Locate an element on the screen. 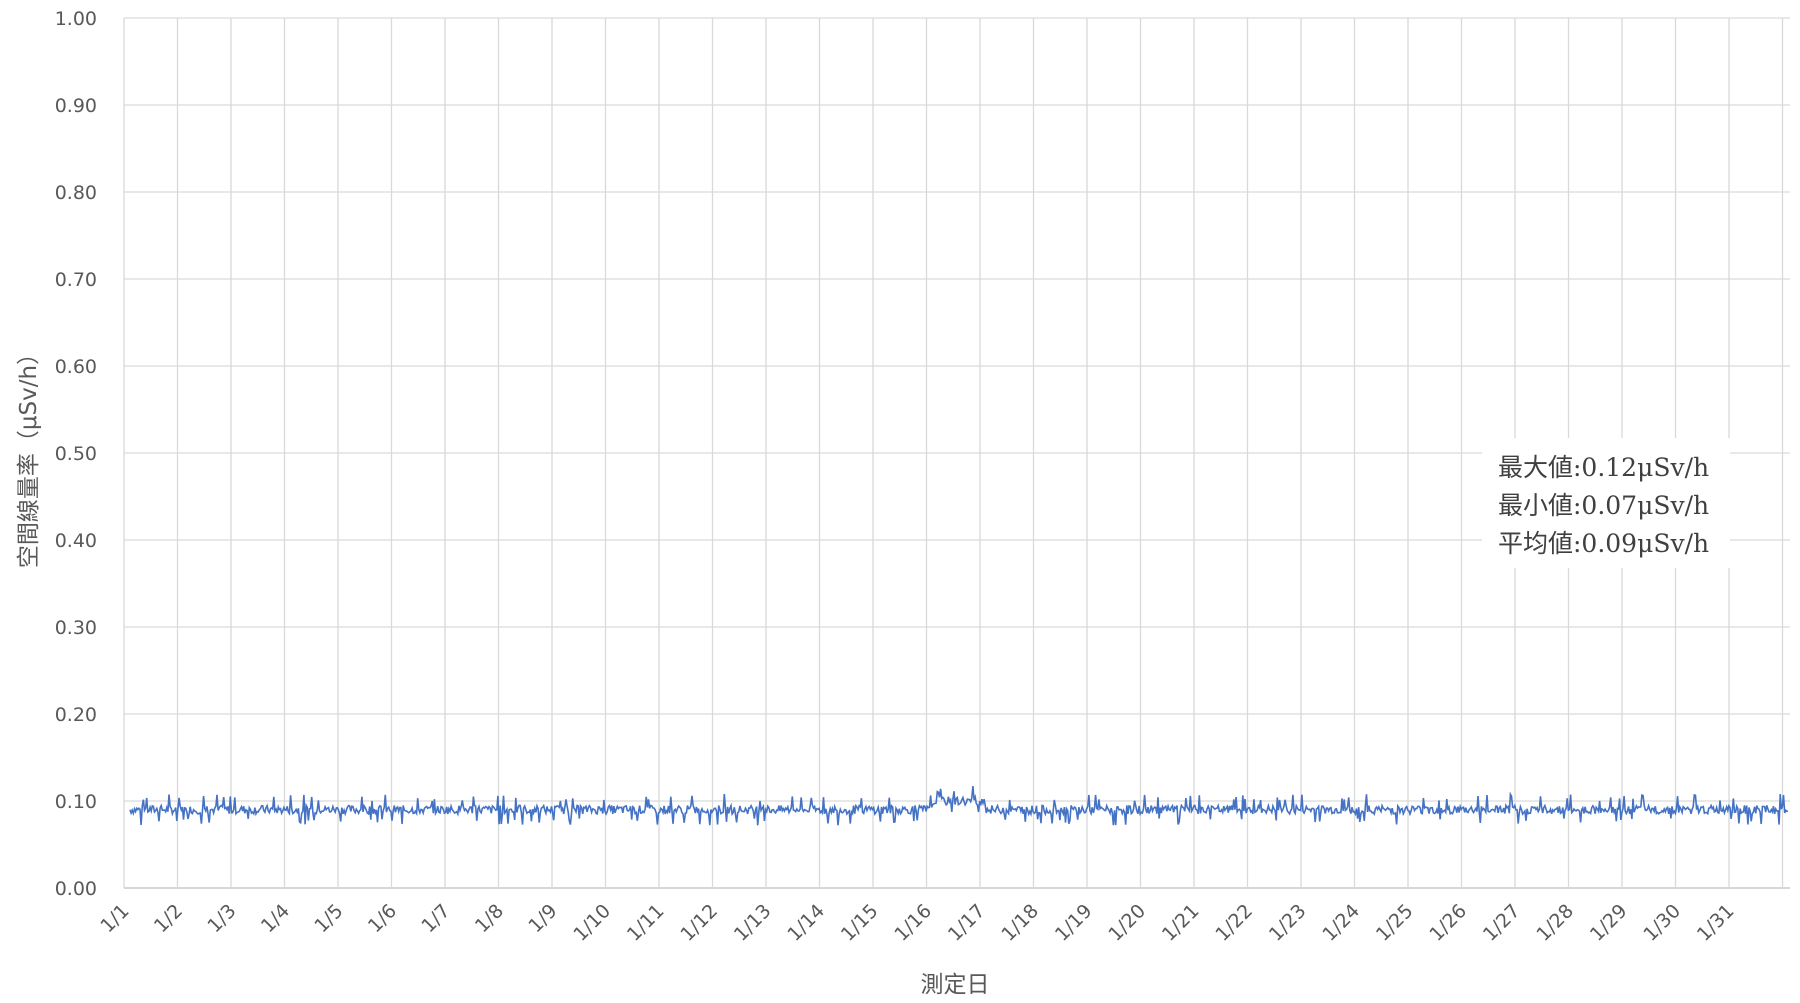 This screenshot has height=1003, width=1800. y-tick-label: 0.50 is located at coordinates (76, 454).